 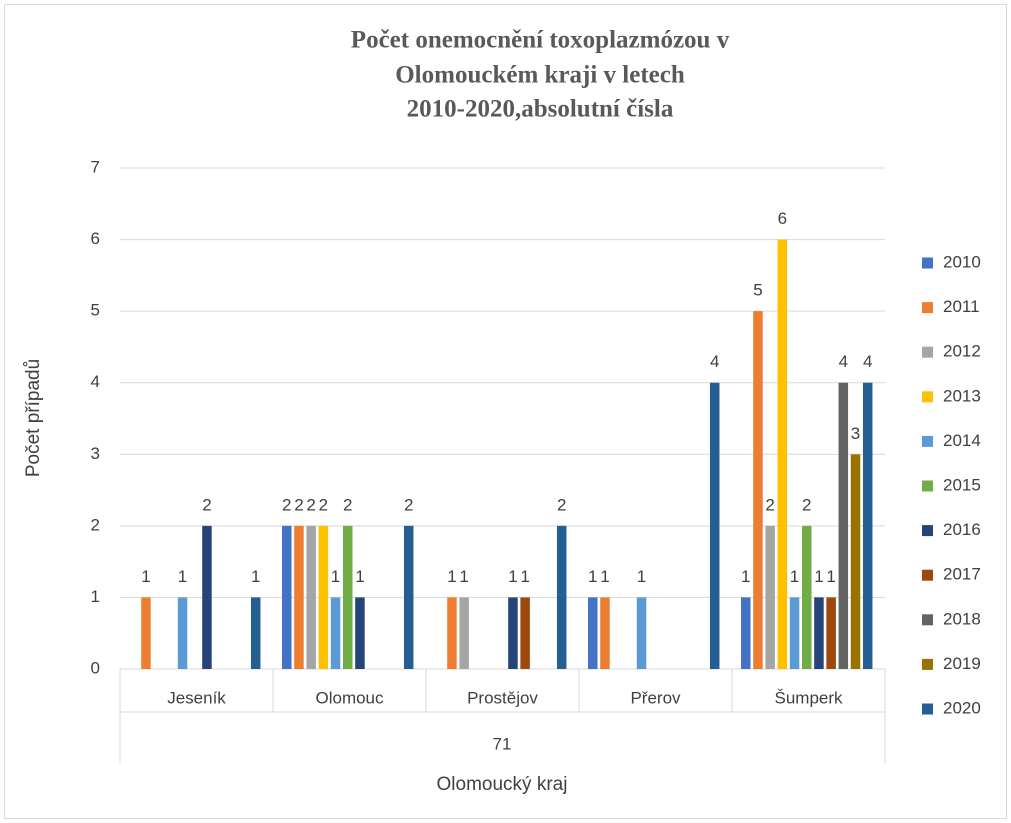 I want to click on y-tick-label: 0, so click(x=95, y=667).